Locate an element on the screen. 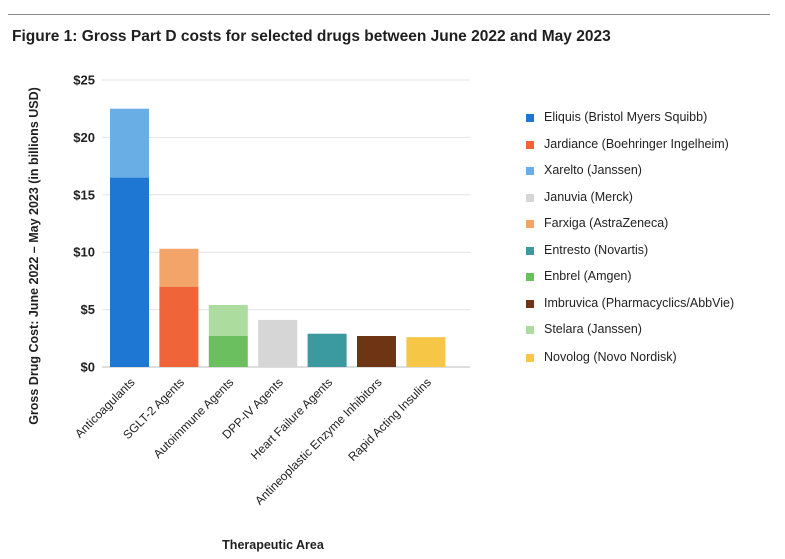 This screenshot has height=559, width=785. legend-label: Eliquis (Bristol Myers Squibb) is located at coordinates (626, 117).